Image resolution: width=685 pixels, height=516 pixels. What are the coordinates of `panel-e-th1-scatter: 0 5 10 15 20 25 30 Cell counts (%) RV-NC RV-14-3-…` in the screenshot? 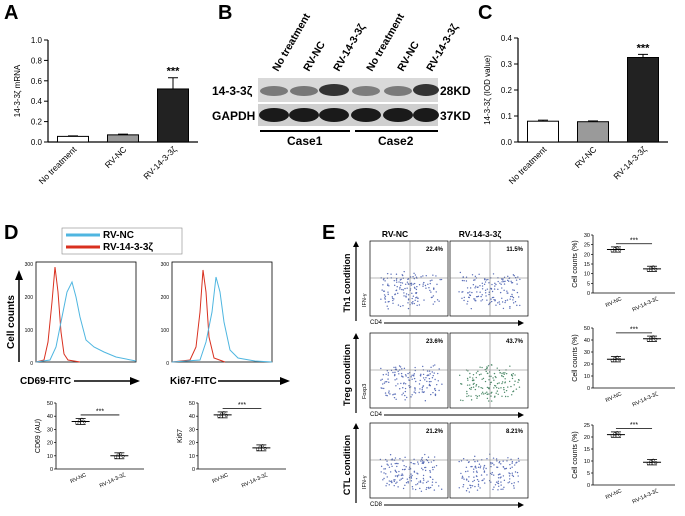 It's located at (623, 273).